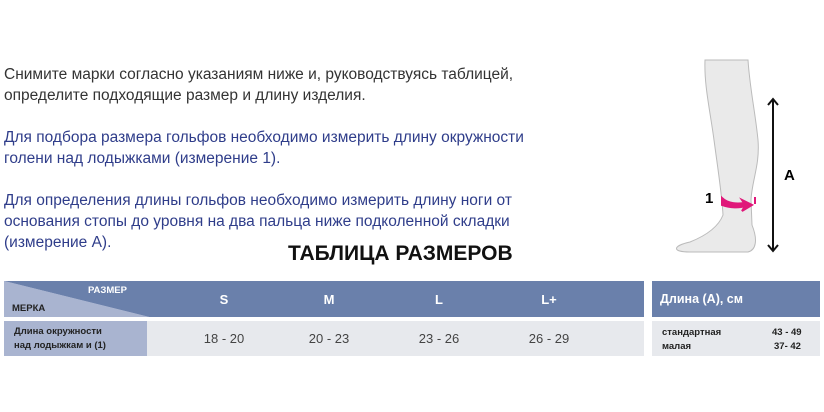 This screenshot has width=824, height=412. I want to click on value-l: 23 - 26, so click(439, 338).